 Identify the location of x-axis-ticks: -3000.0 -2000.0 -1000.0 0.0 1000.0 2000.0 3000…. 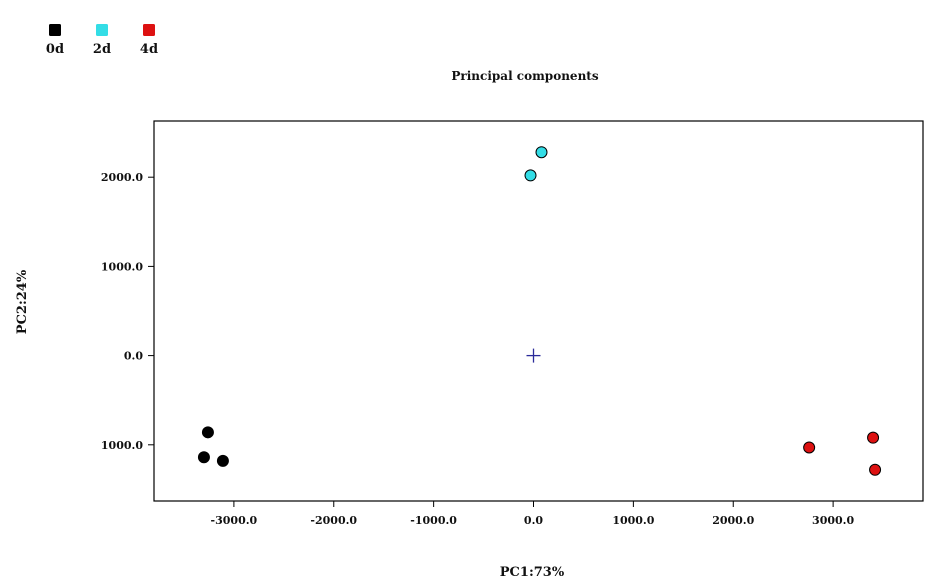
(533, 514).